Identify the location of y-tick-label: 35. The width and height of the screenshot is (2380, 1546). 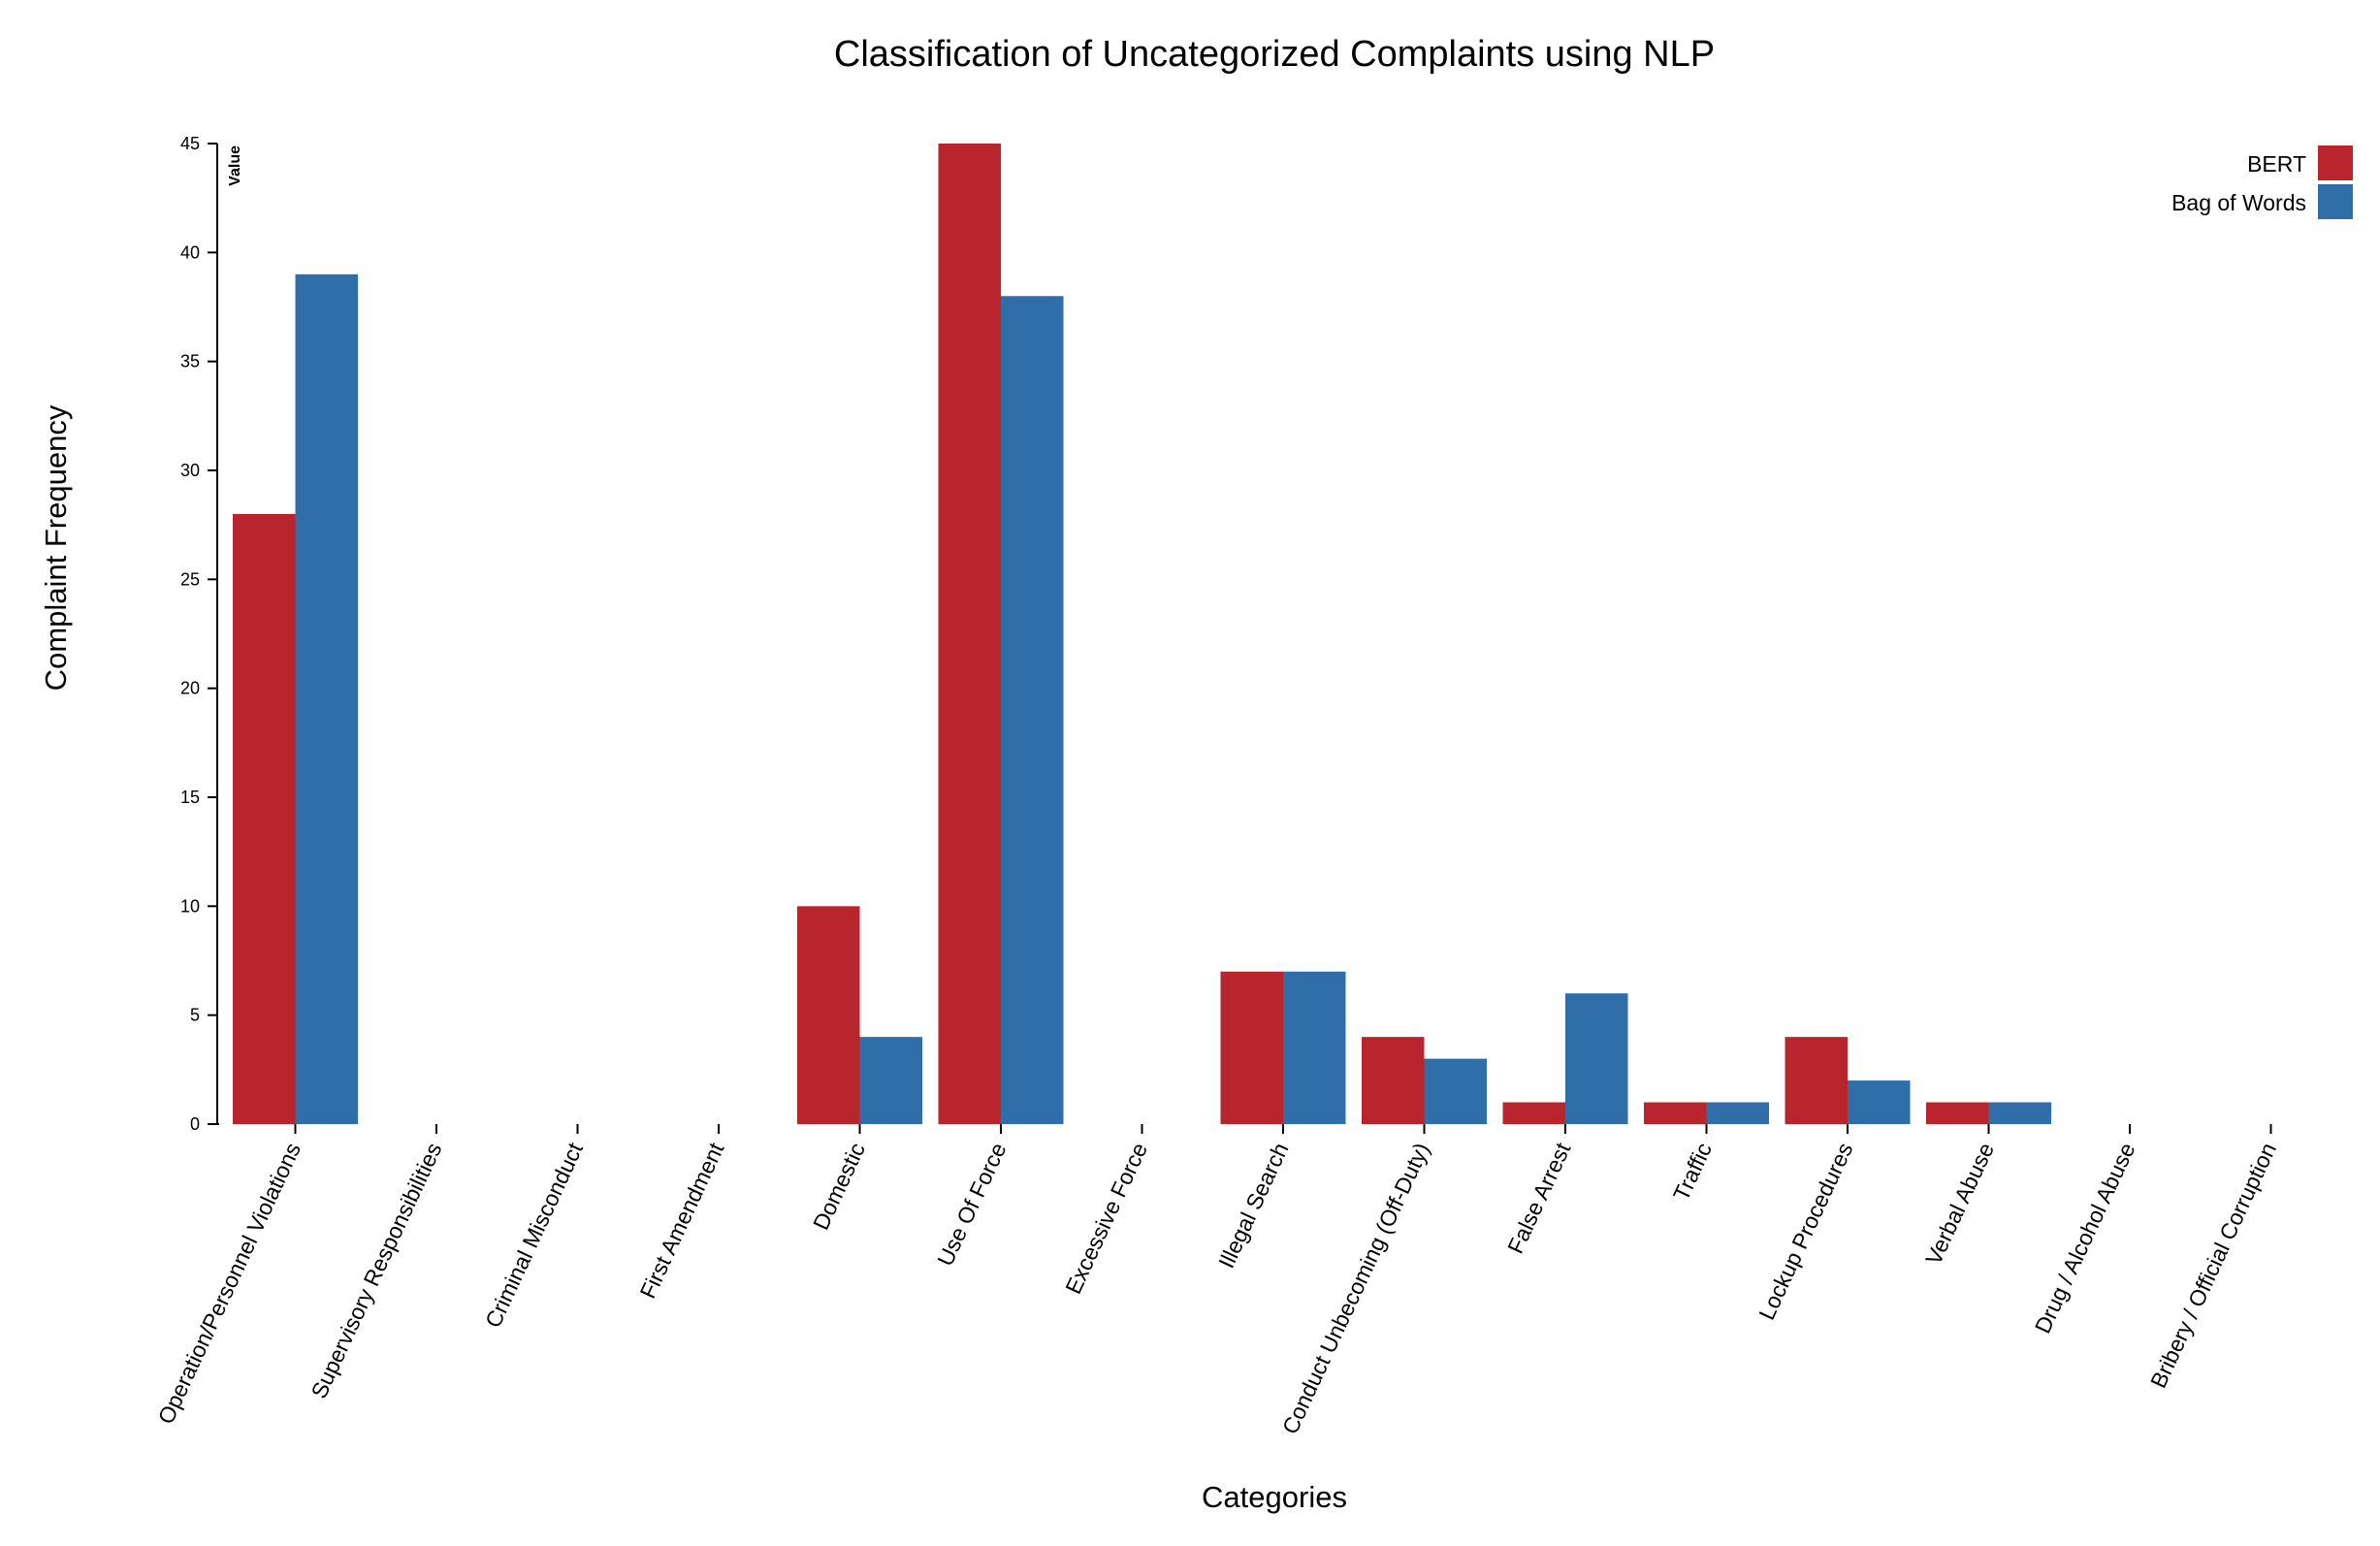
(190, 361).